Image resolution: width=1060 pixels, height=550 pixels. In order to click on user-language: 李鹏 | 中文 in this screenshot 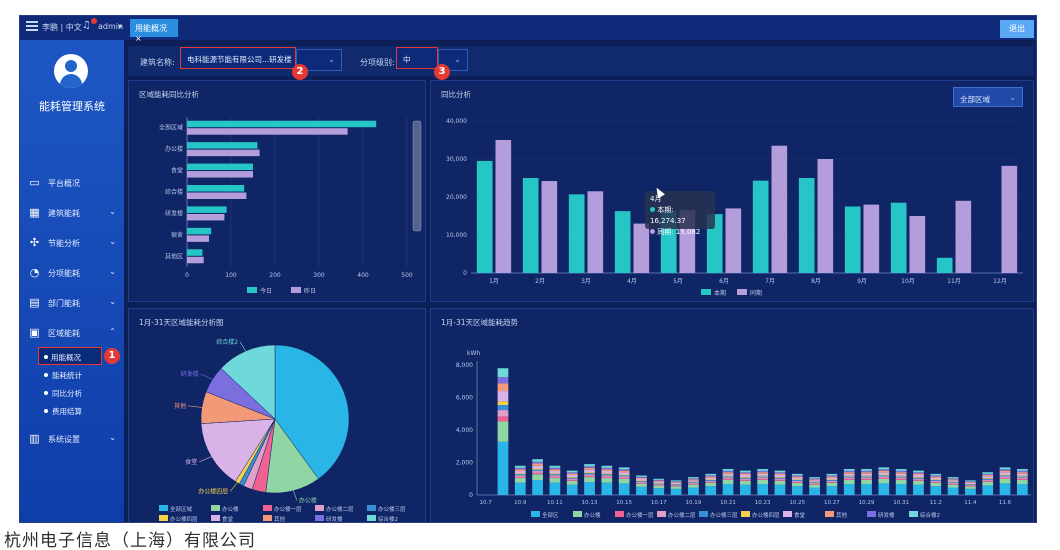, I will do `click(62, 27)`.